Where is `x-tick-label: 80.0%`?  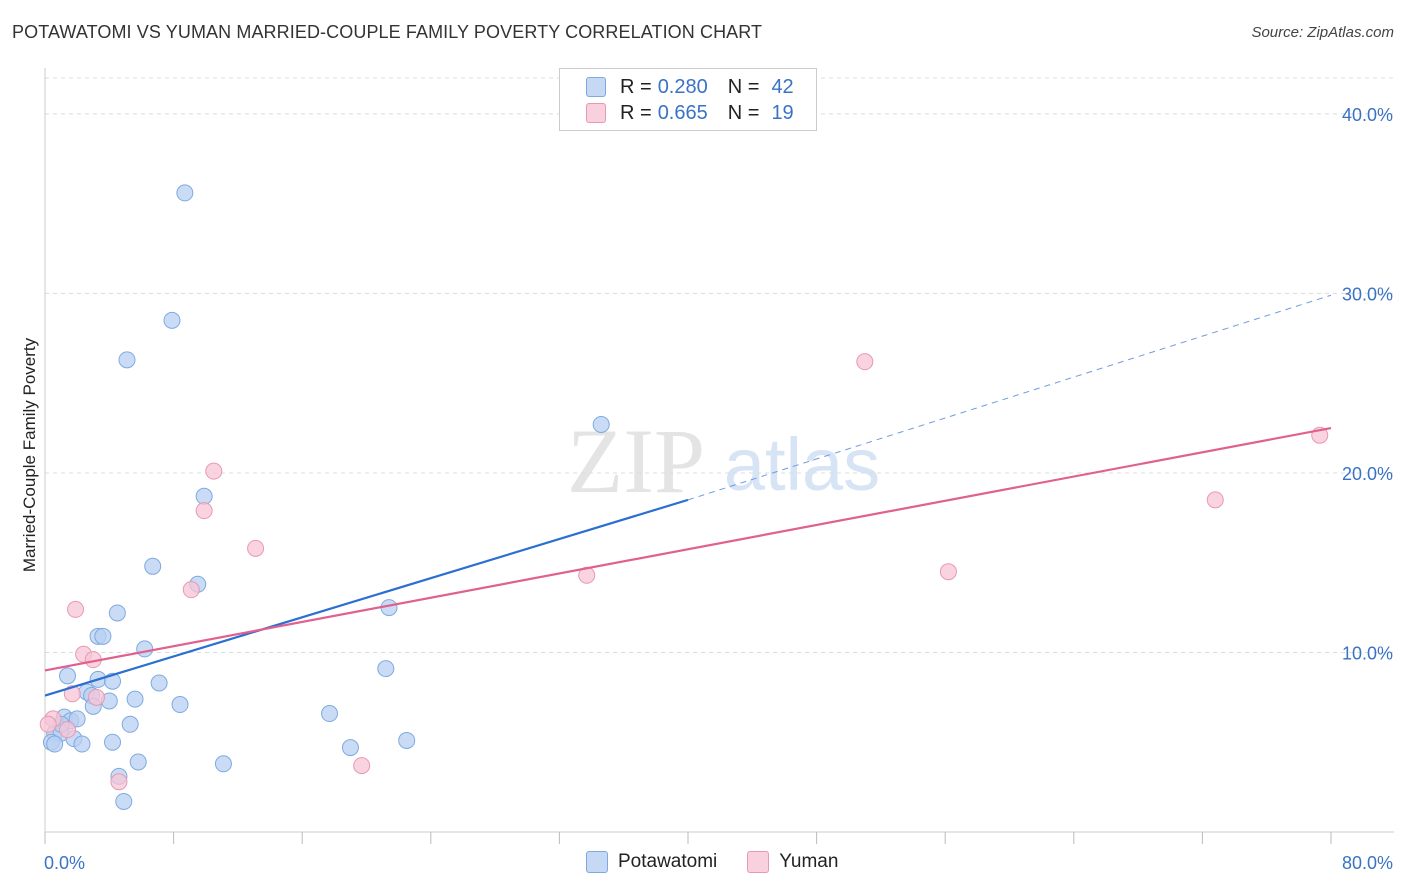
x-tick-label: 80.0% is located at coordinates (1367, 863).